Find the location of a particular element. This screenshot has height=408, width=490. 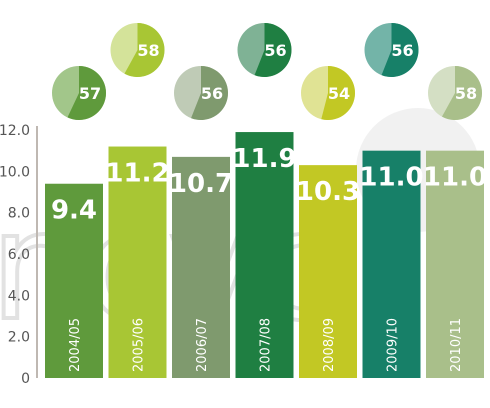

category-label: 2005/06 is located at coordinates (139, 345).